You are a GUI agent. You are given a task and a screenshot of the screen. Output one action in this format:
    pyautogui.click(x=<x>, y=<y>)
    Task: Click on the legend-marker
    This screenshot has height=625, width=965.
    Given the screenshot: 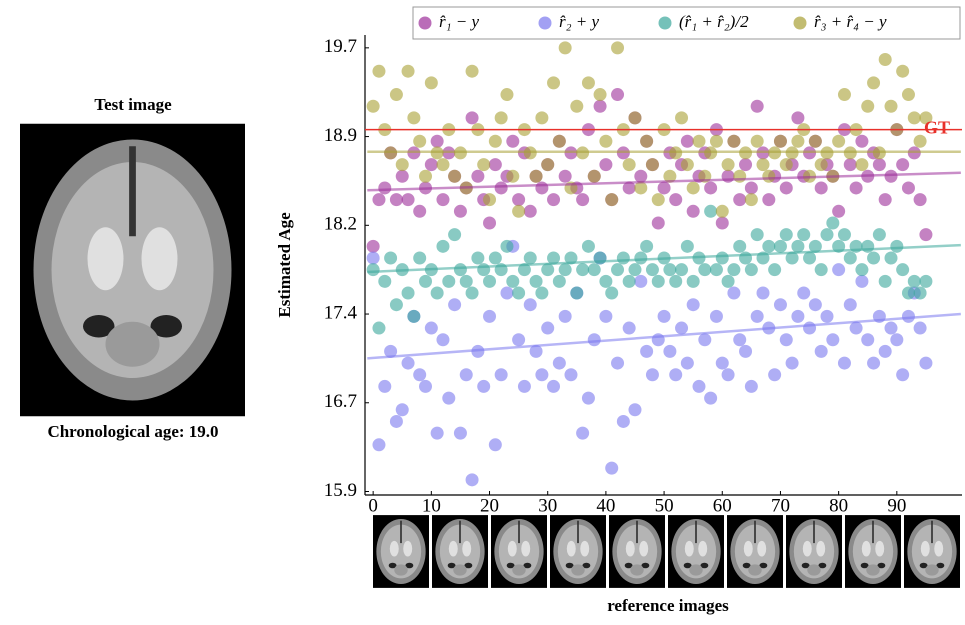 What is the action you would take?
    pyautogui.click(x=545, y=23)
    